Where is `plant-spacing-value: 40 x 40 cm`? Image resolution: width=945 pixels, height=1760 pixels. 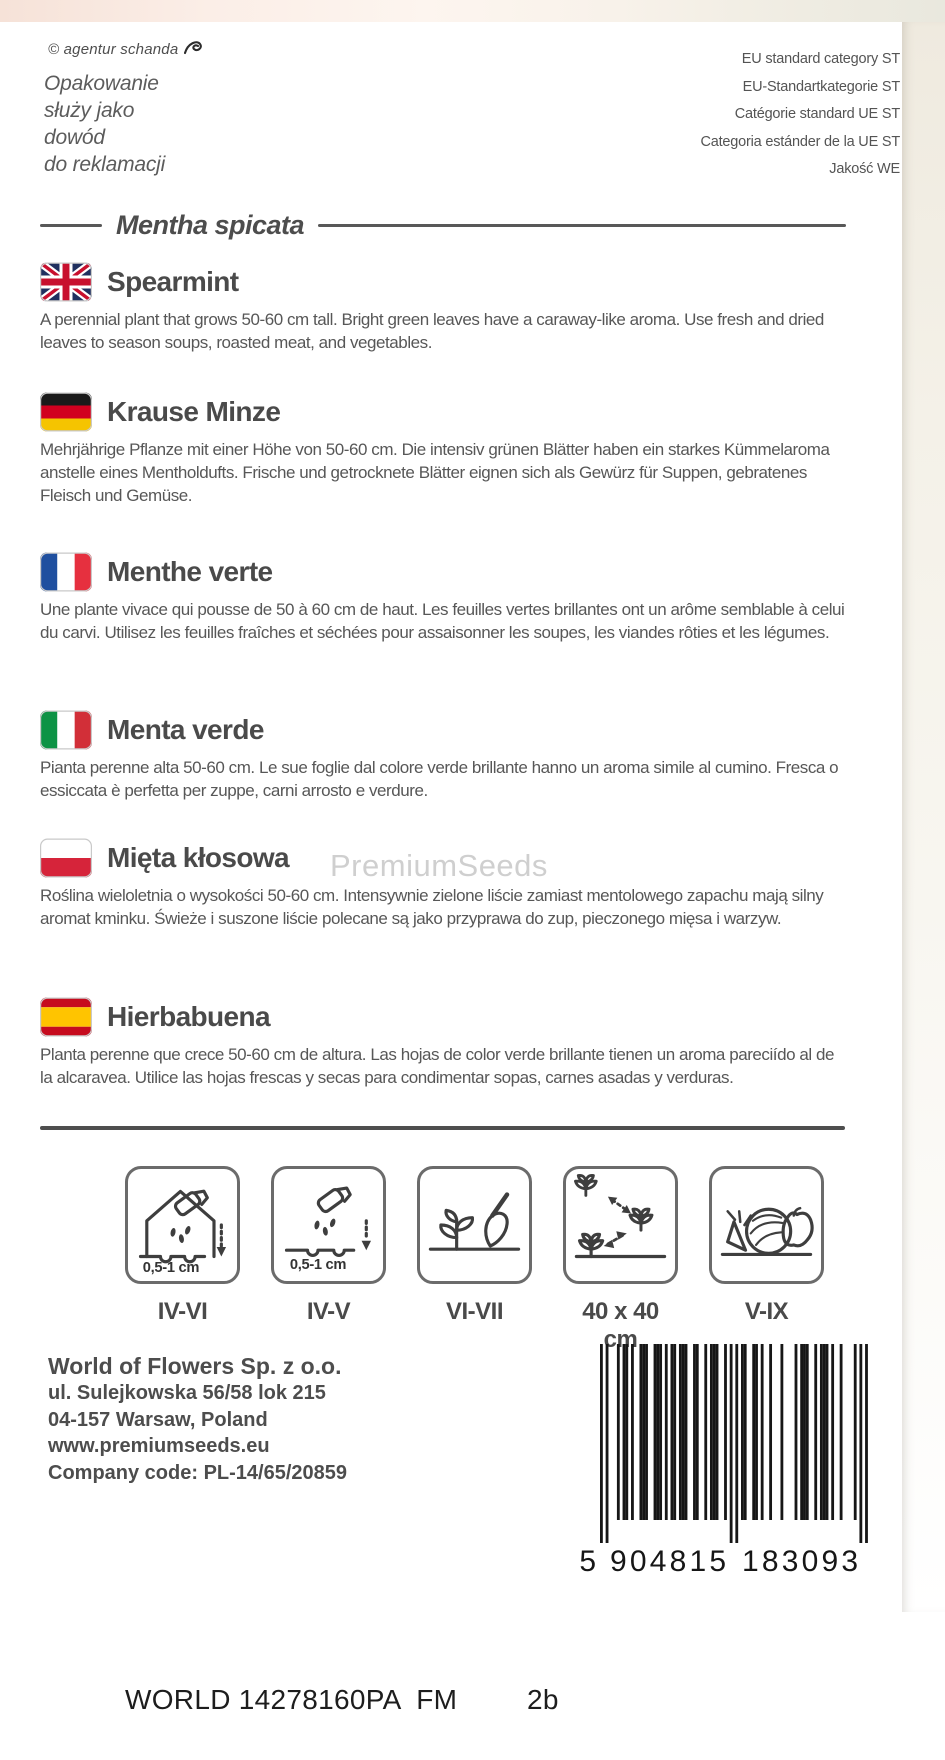 plant-spacing-value: 40 x 40 cm is located at coordinates (620, 1325).